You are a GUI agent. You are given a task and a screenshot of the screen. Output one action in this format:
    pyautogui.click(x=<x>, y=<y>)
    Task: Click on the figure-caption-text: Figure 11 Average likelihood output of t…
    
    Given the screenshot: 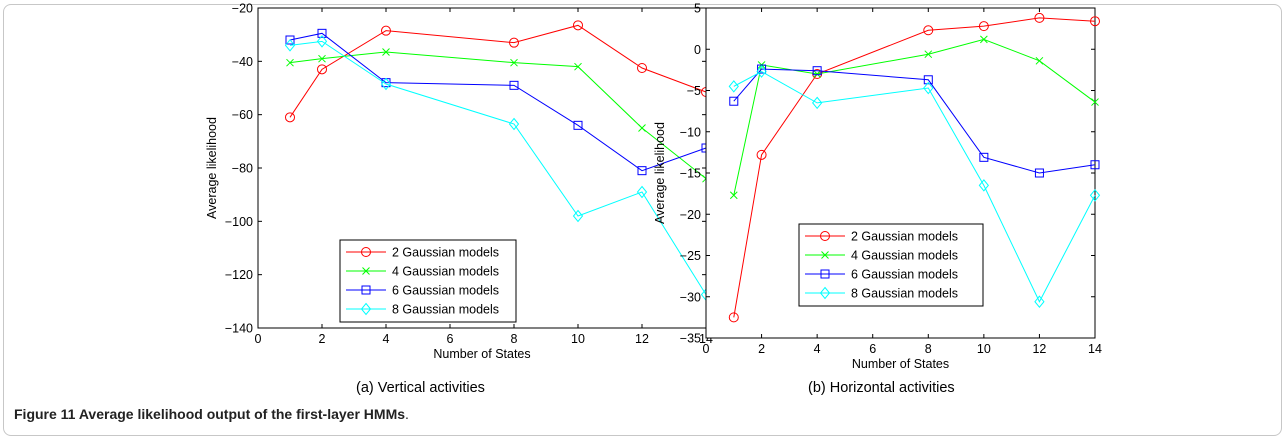 What is the action you would take?
    pyautogui.click(x=209, y=414)
    